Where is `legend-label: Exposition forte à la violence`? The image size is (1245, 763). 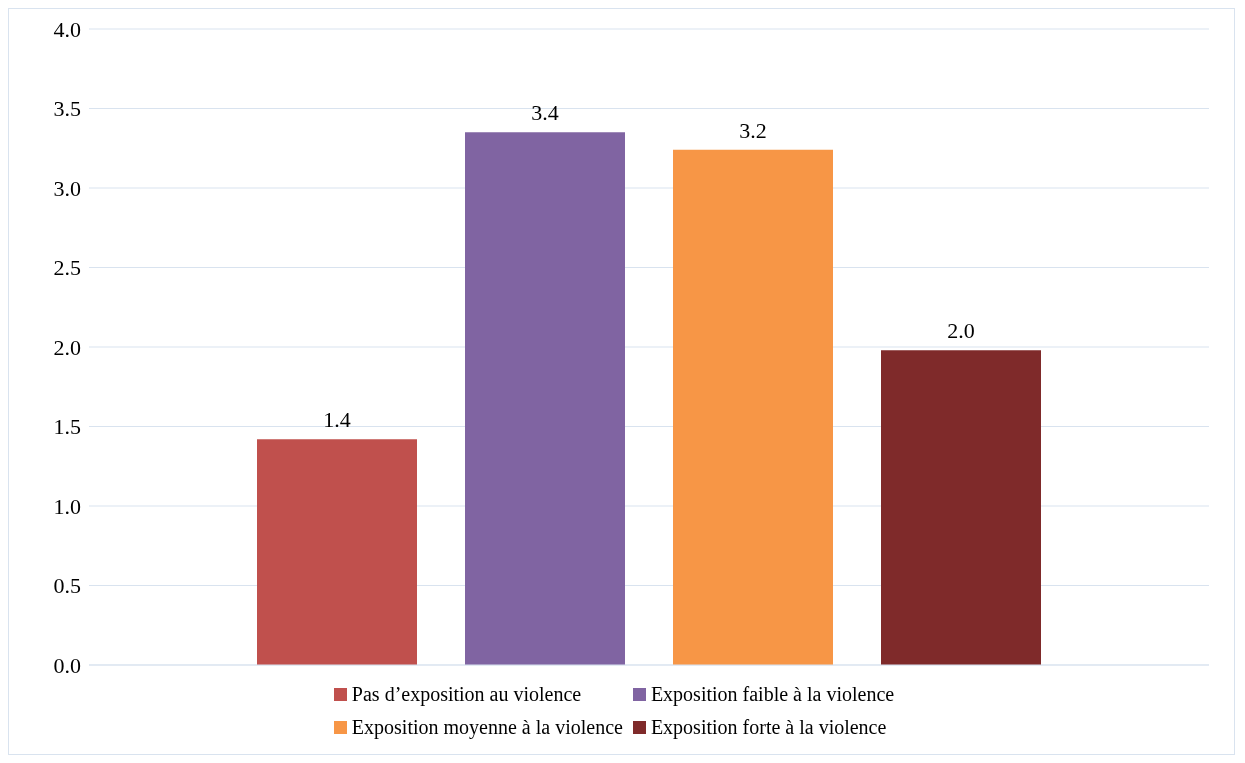 legend-label: Exposition forte à la violence is located at coordinates (768, 727).